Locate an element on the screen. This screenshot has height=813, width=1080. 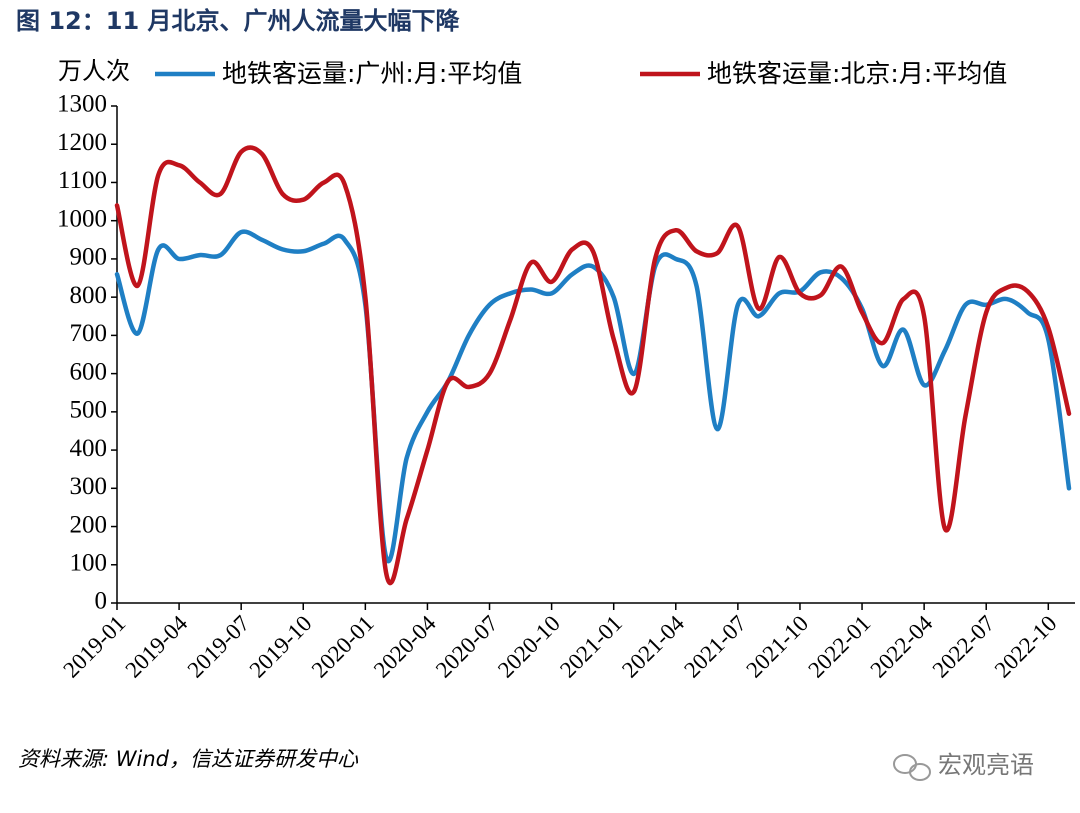
y-tick-label: 100 is located at coordinates (89, 563).